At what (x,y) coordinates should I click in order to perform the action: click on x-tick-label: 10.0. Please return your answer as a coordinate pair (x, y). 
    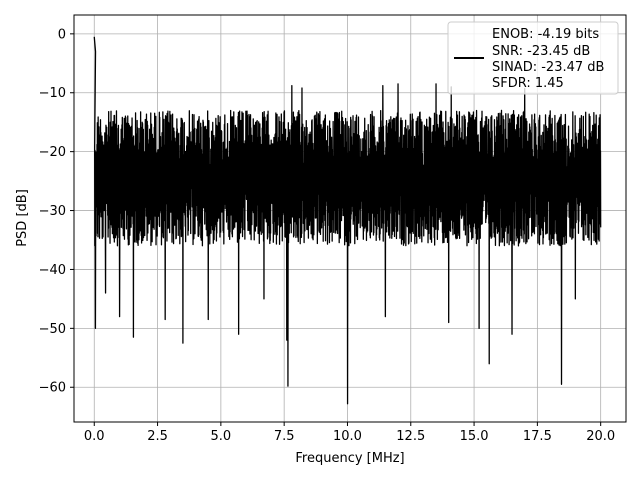
    Looking at the image, I should click on (347, 436).